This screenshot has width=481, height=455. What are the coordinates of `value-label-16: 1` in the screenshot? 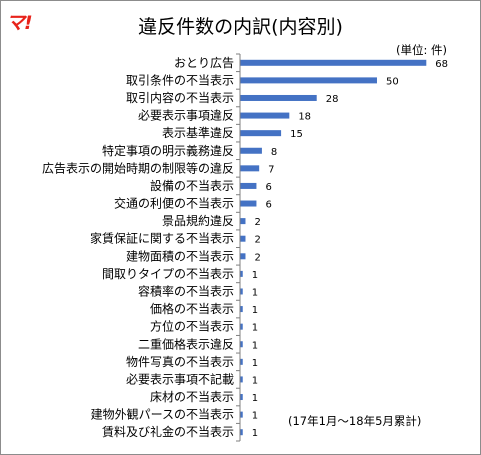 It's located at (255, 345).